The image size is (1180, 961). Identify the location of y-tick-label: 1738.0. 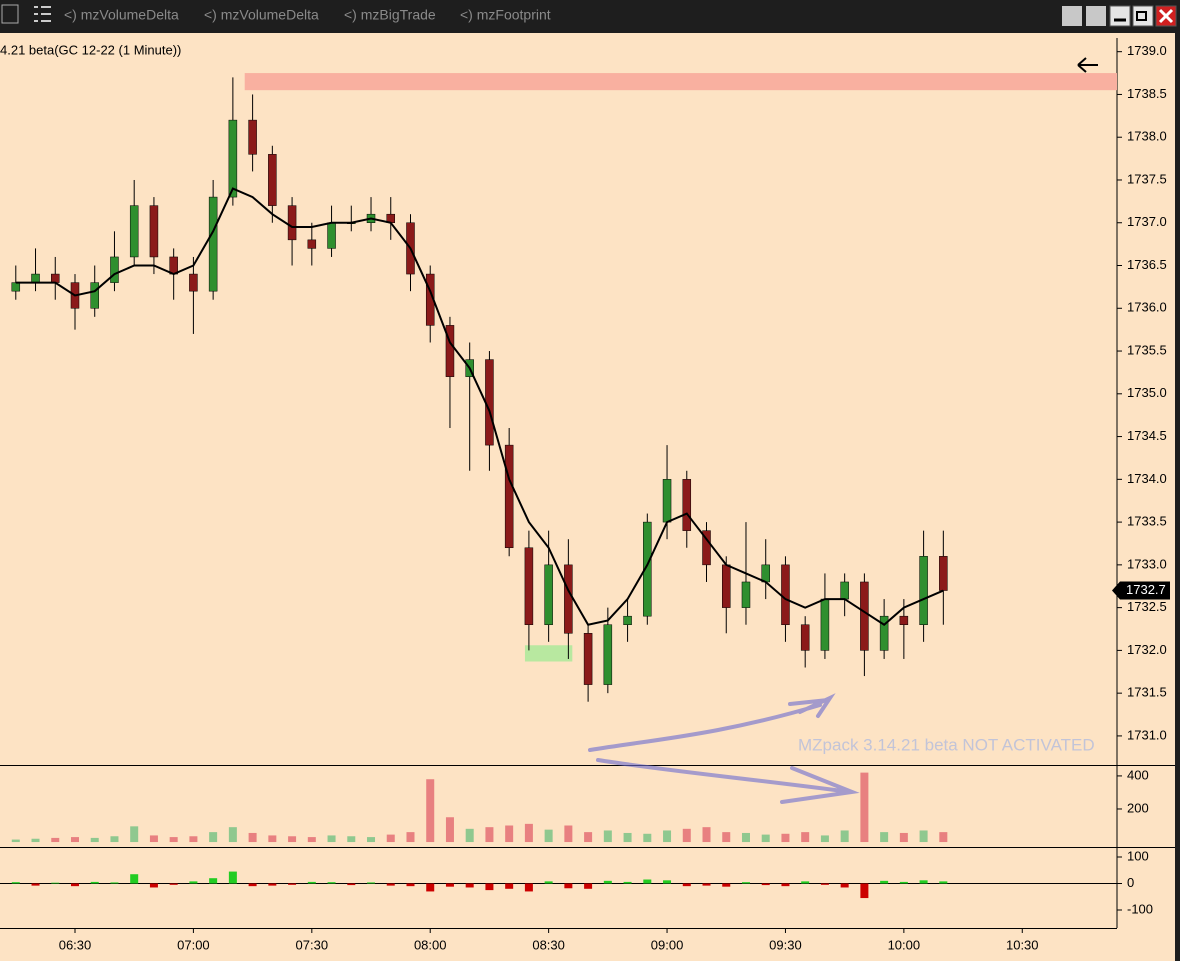
(1147, 136).